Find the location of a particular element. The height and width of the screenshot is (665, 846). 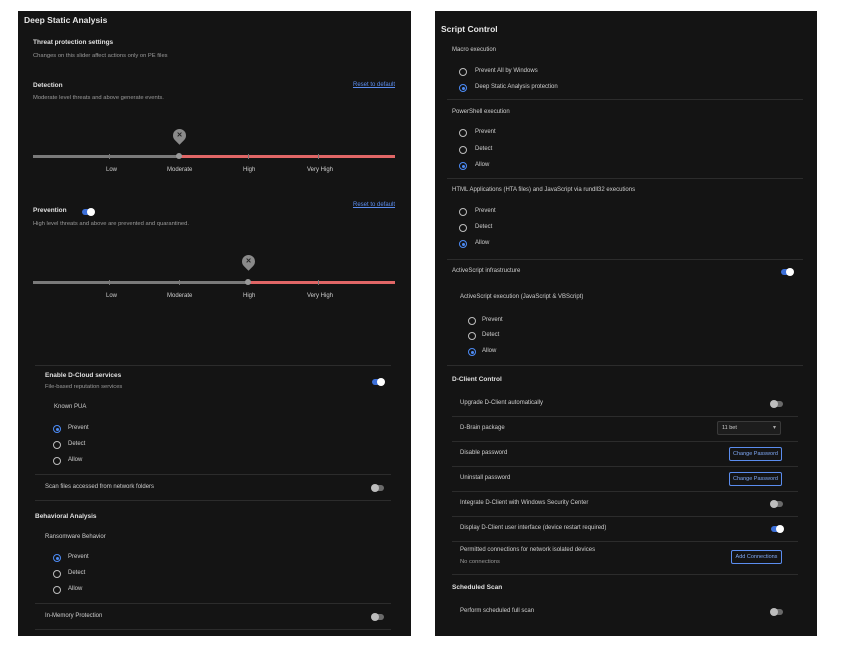

display-ui-toggle is located at coordinates (777, 529).